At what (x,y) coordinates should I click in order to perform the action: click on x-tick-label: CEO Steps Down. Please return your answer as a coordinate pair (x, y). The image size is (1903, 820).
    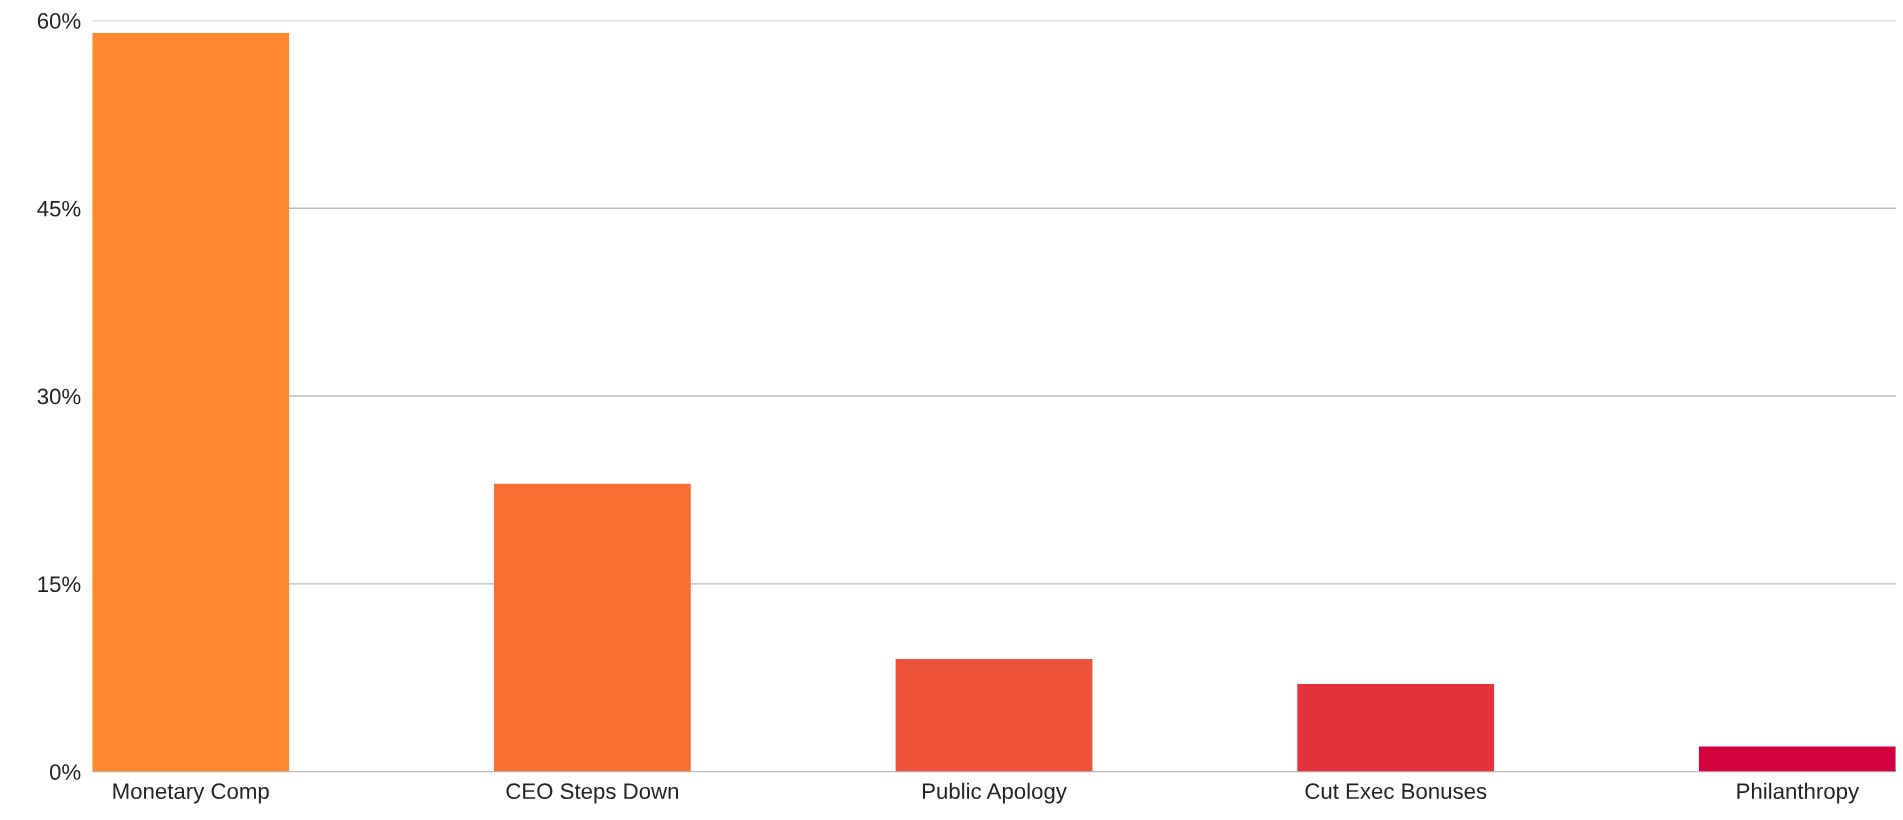
    Looking at the image, I should click on (592, 793).